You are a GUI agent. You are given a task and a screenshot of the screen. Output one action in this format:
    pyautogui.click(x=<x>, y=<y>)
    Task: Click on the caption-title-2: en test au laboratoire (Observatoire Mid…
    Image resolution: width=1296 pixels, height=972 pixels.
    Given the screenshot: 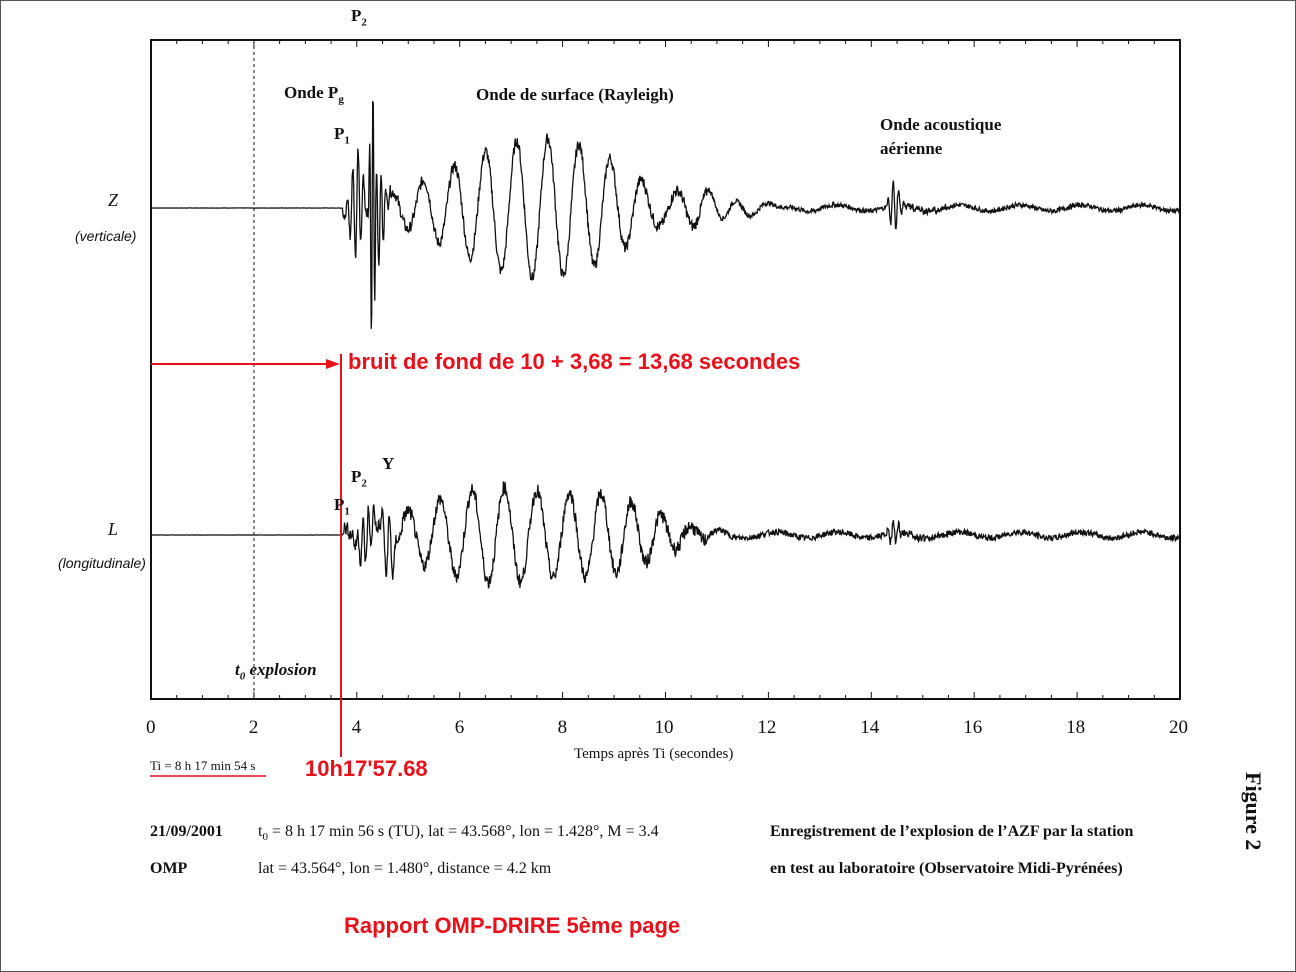 What is the action you would take?
    pyautogui.click(x=946, y=868)
    